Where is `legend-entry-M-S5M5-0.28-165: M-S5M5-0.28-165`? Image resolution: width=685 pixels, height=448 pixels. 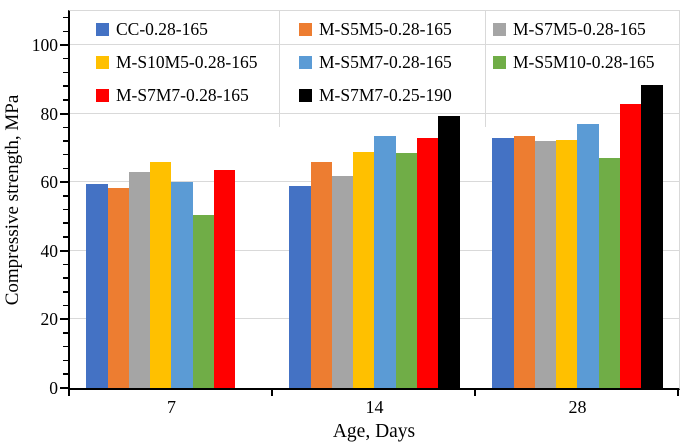 legend-entry-M-S5M5-0.28-165: M-S5M5-0.28-165 is located at coordinates (382, 29).